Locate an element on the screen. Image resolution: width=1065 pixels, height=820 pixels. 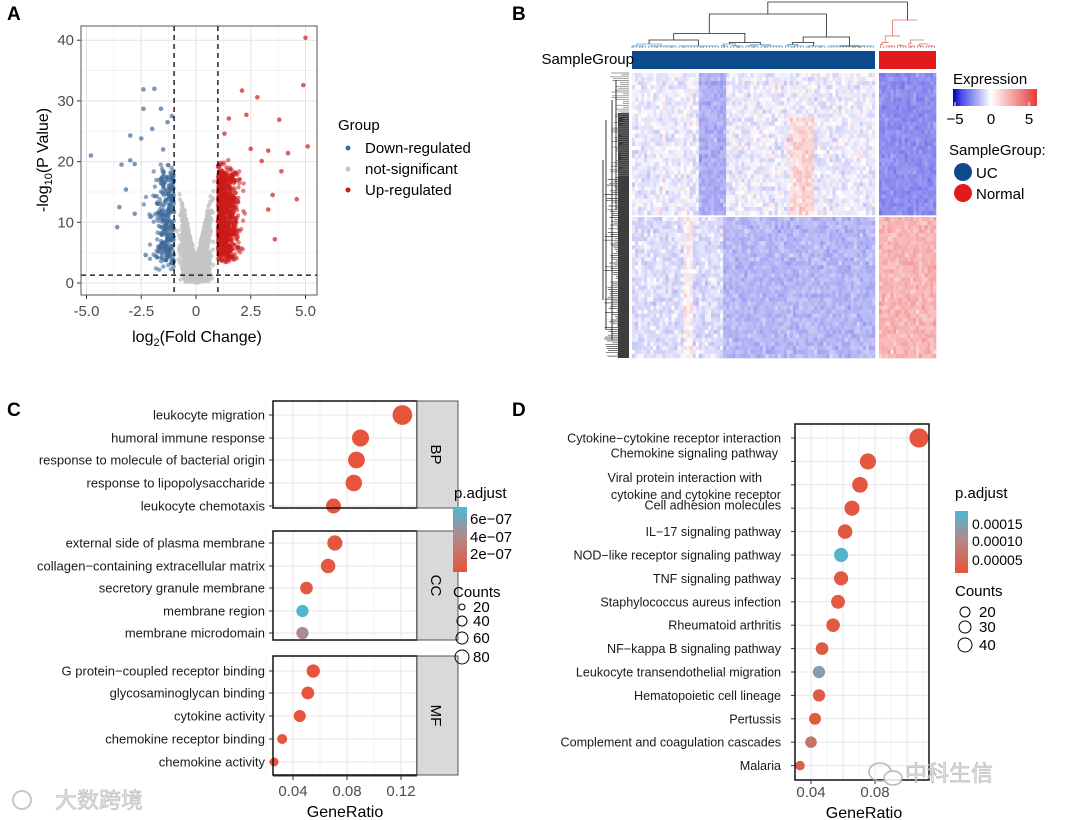
legend-key is located at coordinates (348, 148).